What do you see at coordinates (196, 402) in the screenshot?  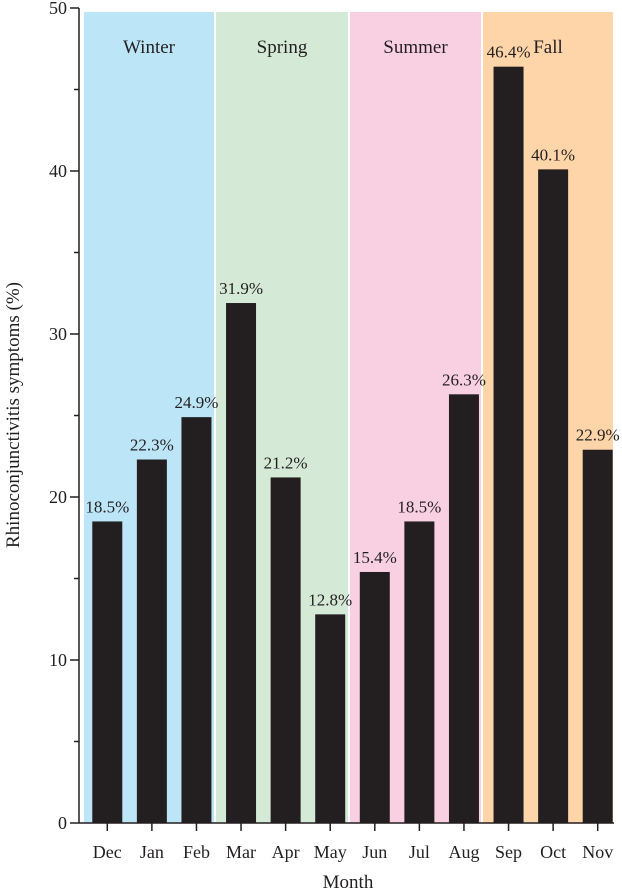 I see `value-label-feb: 24.9%` at bounding box center [196, 402].